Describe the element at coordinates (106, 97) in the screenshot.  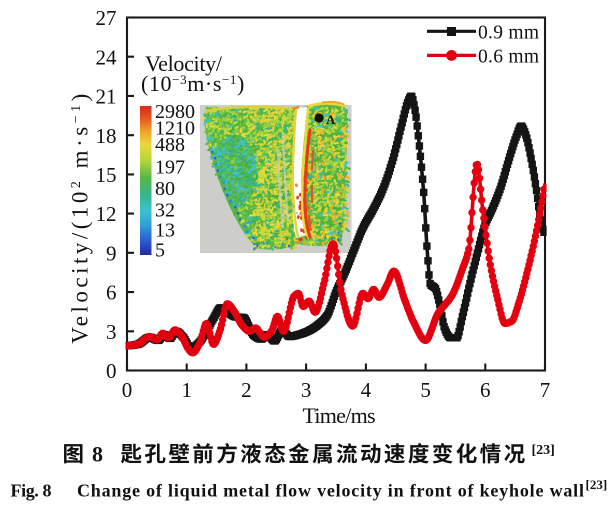
I see `svg-text: 21` at that location.